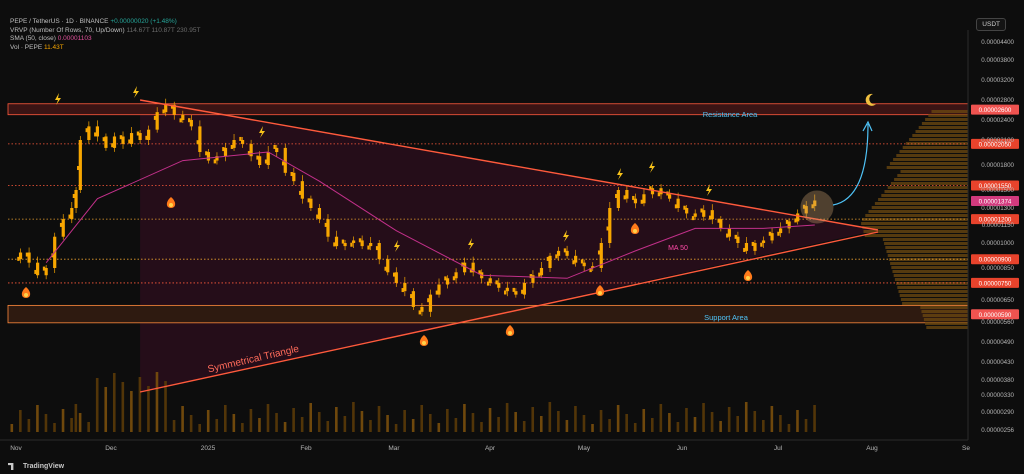  Describe the element at coordinates (413, 402) in the screenshot. I see `volume-bars` at that location.